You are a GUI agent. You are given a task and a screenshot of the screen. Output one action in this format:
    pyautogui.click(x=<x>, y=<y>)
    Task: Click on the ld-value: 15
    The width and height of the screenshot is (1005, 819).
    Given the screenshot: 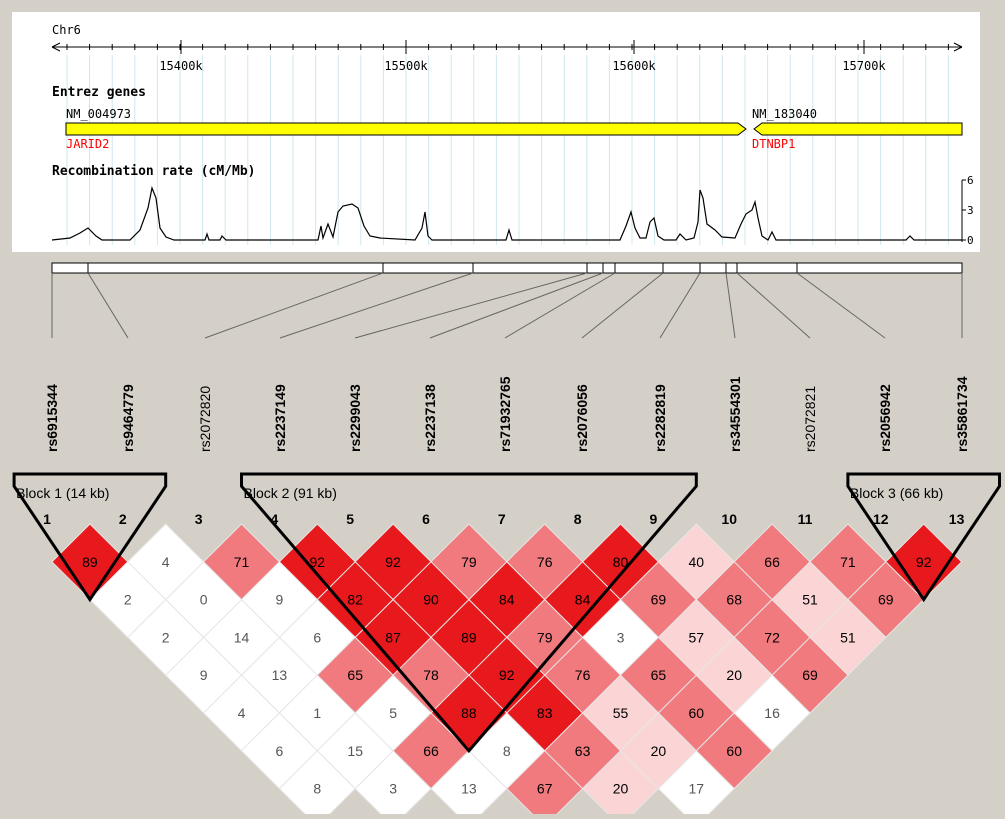 What is the action you would take?
    pyautogui.click(x=355, y=751)
    